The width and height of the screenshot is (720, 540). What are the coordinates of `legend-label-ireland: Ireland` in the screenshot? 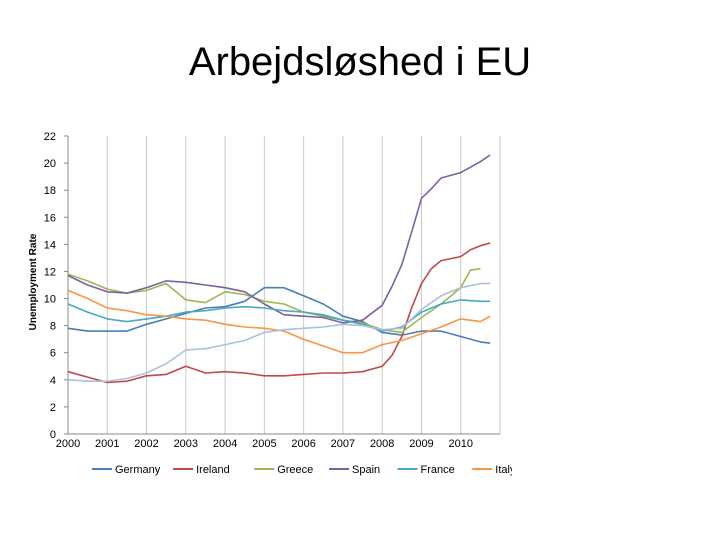 It's located at (213, 470).